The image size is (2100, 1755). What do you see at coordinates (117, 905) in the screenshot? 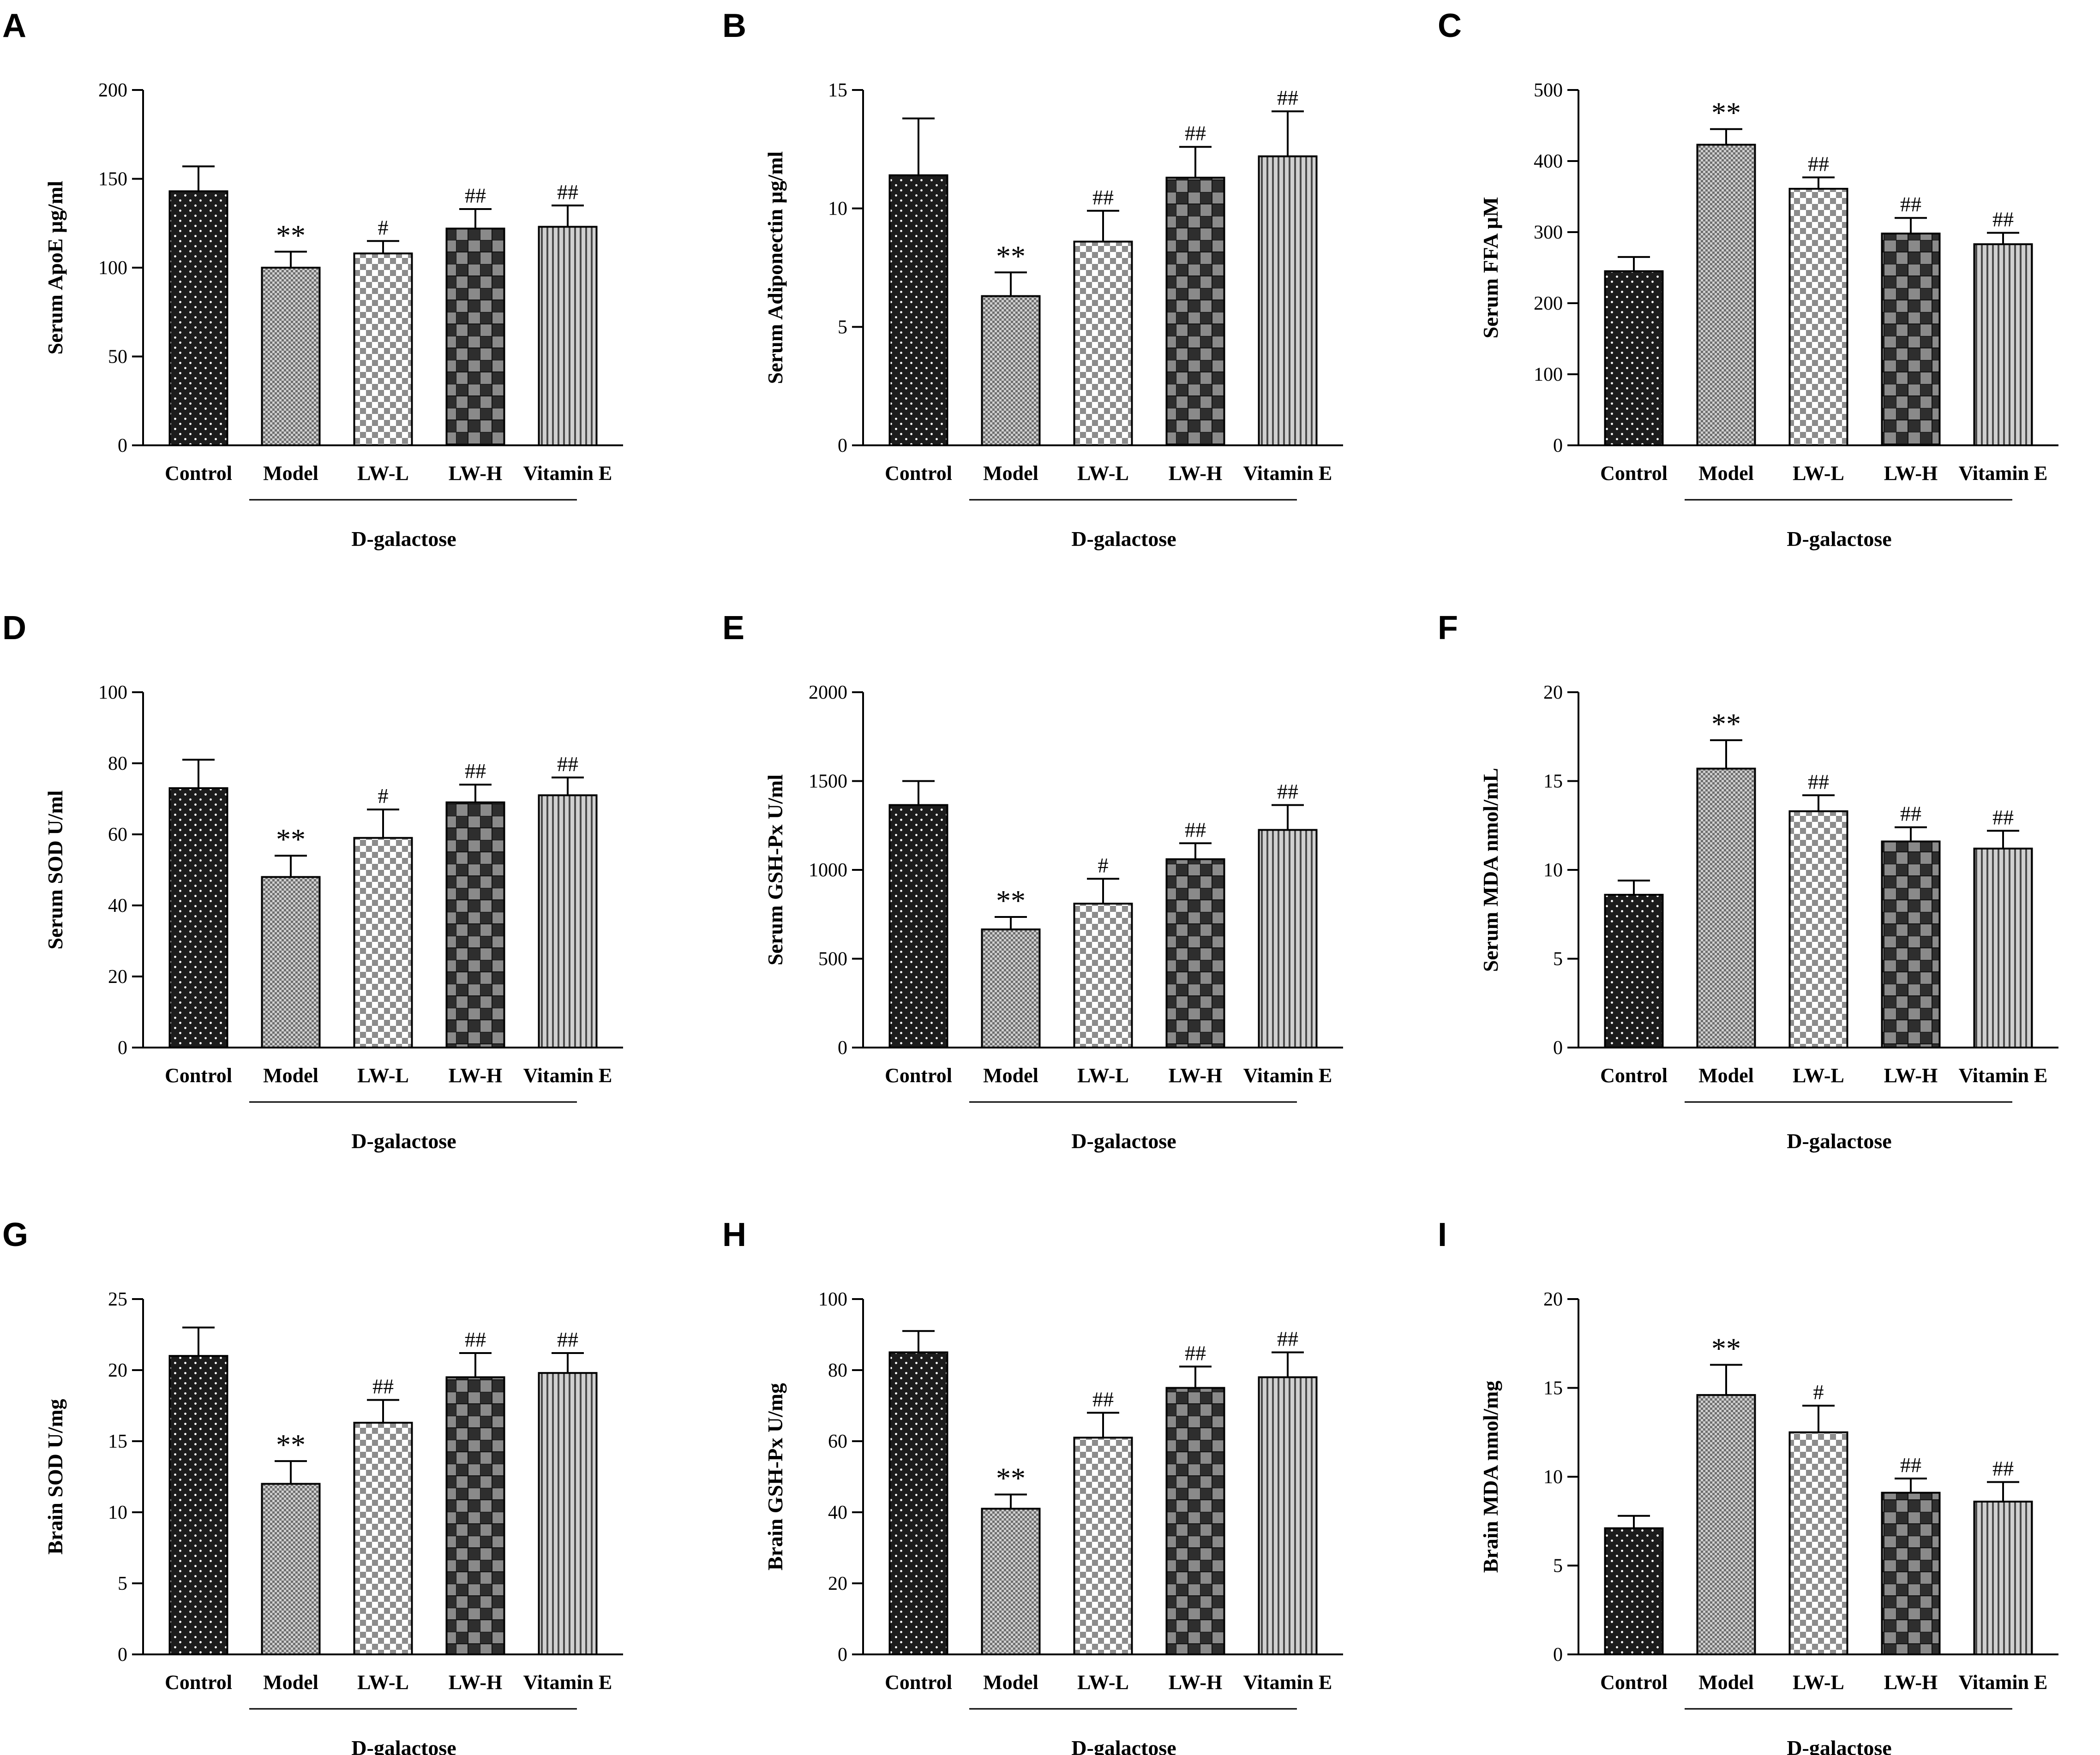
I see `y-tick-label: 40` at bounding box center [117, 905].